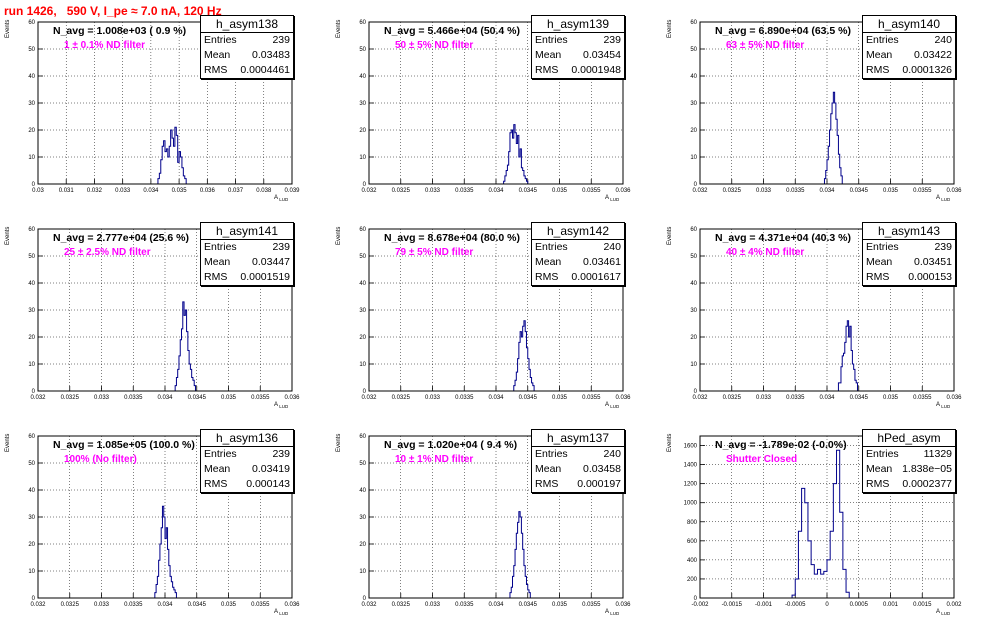  What do you see at coordinates (260, 605) in the screenshot?
I see `x-tick-label: 0.0355` at bounding box center [260, 605].